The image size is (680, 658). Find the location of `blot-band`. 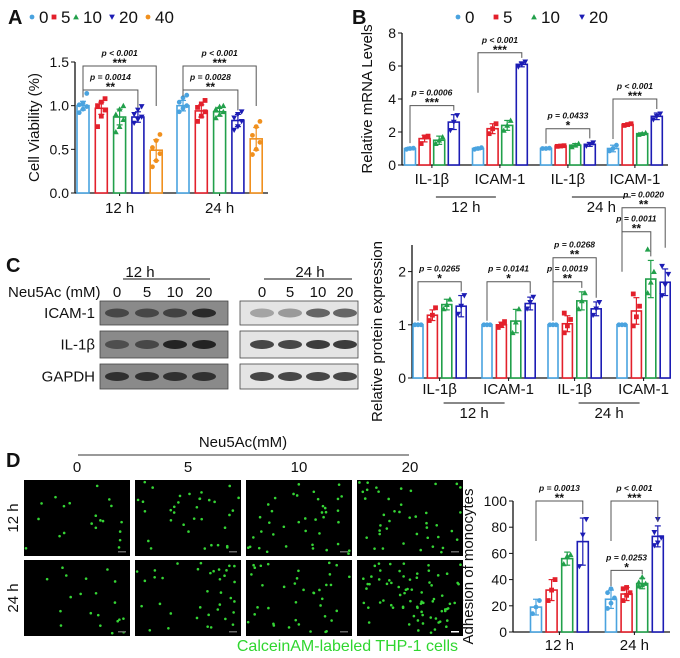

blot-band is located at coordinates (204, 313).